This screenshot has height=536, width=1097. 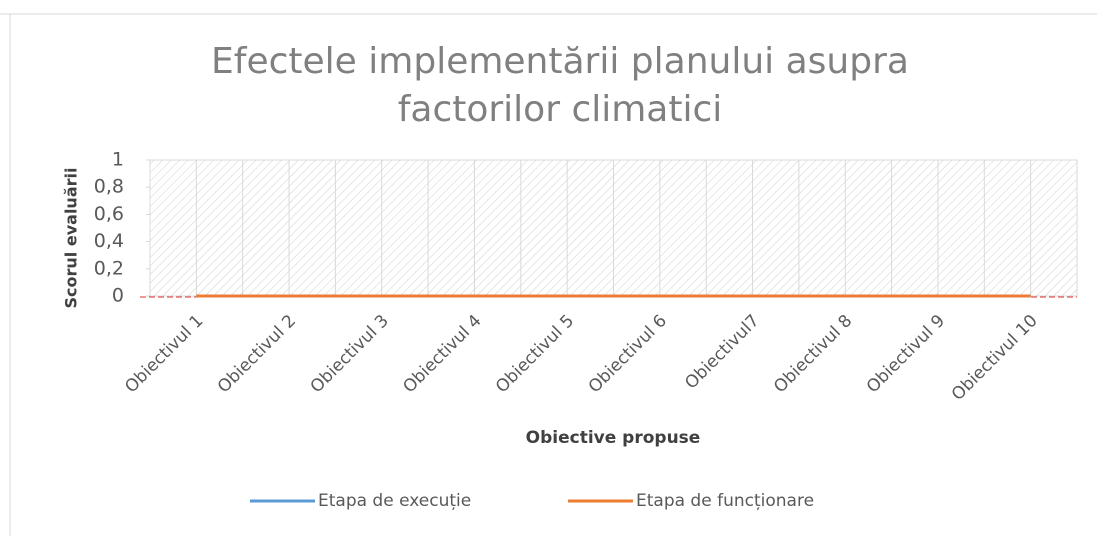 What do you see at coordinates (257, 354) in the screenshot?
I see `x-tick-label: Obiectivul 2` at bounding box center [257, 354].